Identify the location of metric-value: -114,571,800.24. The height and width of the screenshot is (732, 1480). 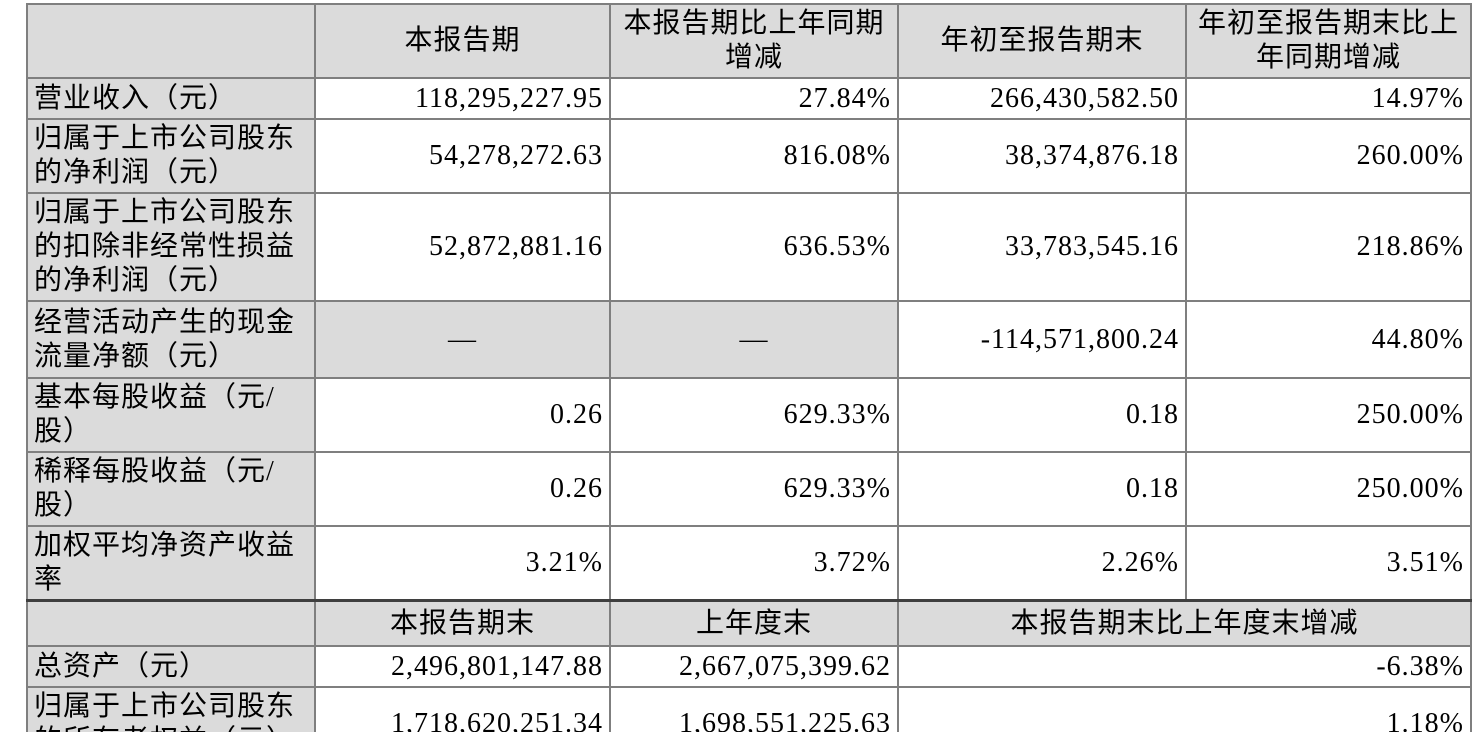
(1042, 339).